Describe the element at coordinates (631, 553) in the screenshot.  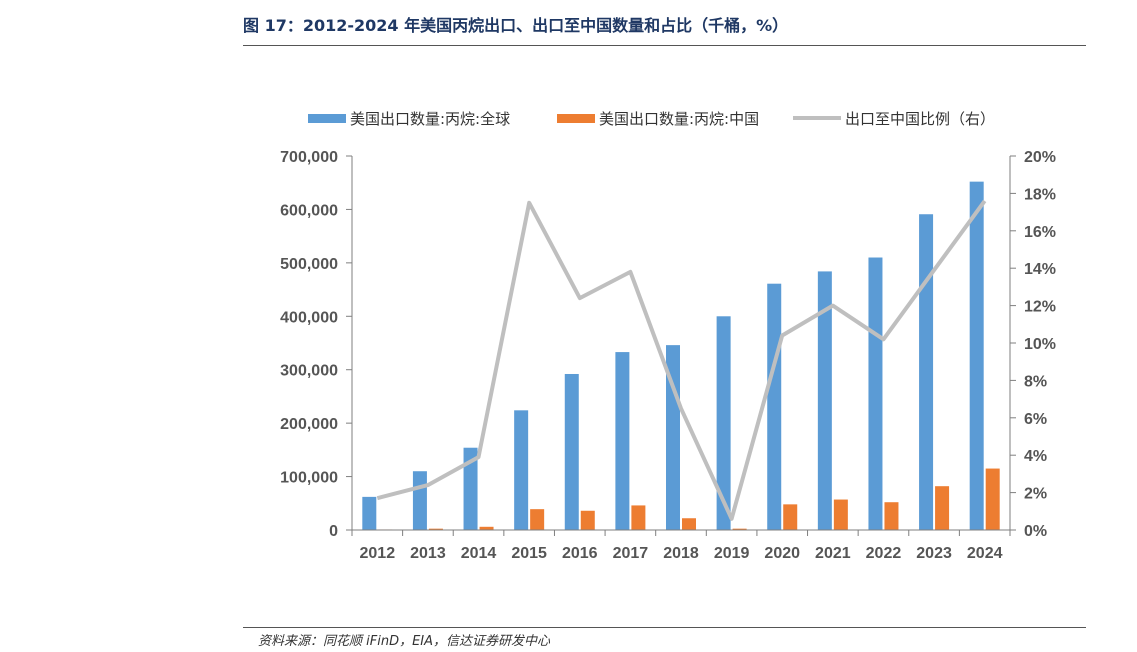
I see `x-tick-label: 2017` at that location.